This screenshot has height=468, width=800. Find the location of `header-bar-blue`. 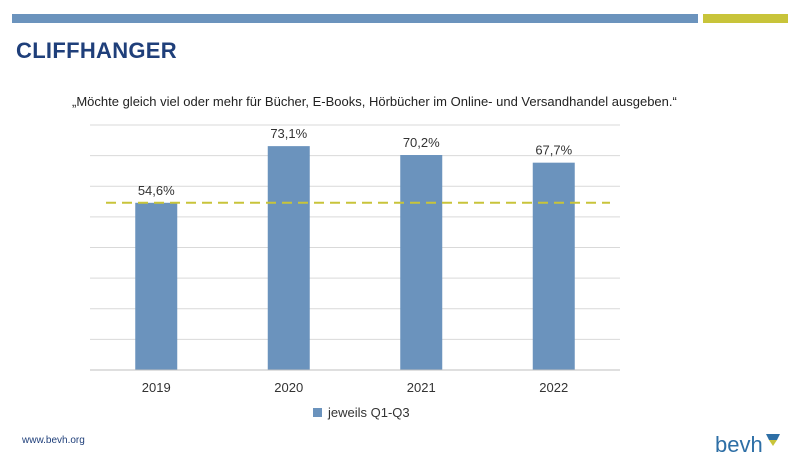

header-bar-blue is located at coordinates (355, 18).